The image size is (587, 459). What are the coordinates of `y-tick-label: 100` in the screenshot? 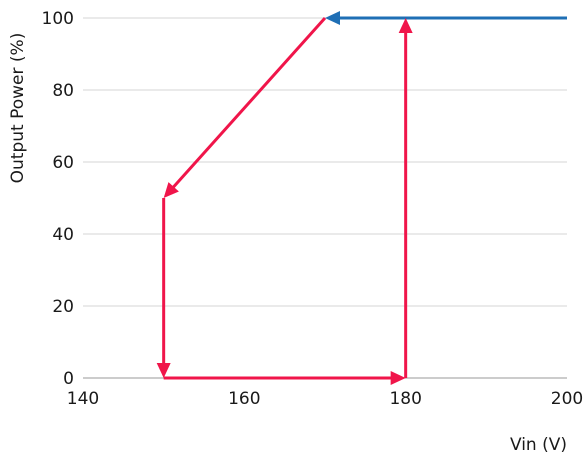 It's located at (58, 19).